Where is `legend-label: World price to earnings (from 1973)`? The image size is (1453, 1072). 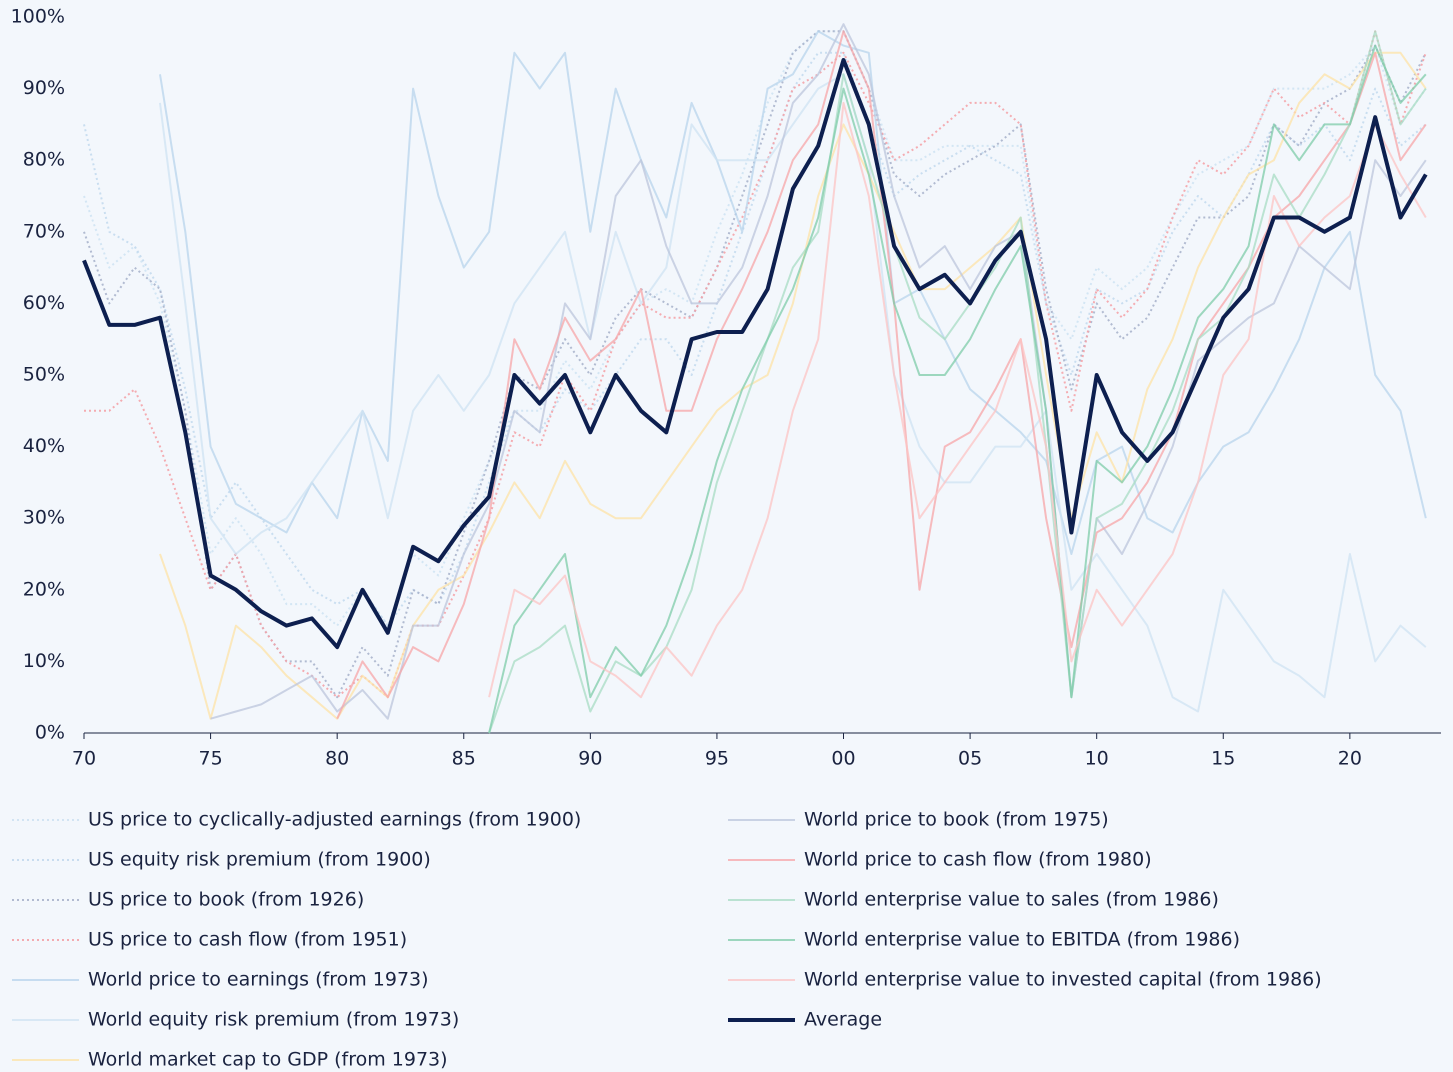
legend-label: World price to earnings (from 1973) is located at coordinates (258, 980).